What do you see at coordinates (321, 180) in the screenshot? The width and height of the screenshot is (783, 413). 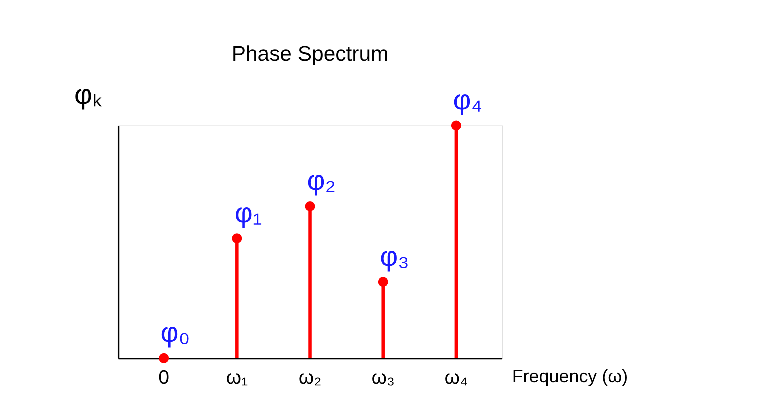 I see `annotation: φ₂` at bounding box center [321, 180].